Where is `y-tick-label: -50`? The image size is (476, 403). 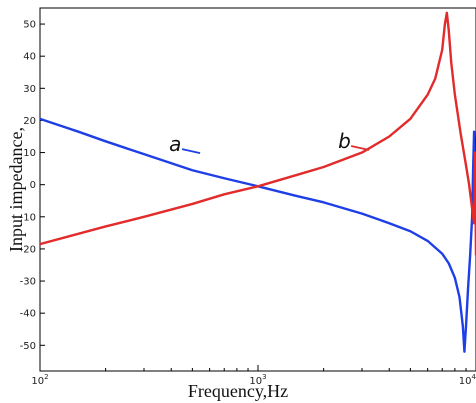
y-tick-label: -50 is located at coordinates (28, 346).